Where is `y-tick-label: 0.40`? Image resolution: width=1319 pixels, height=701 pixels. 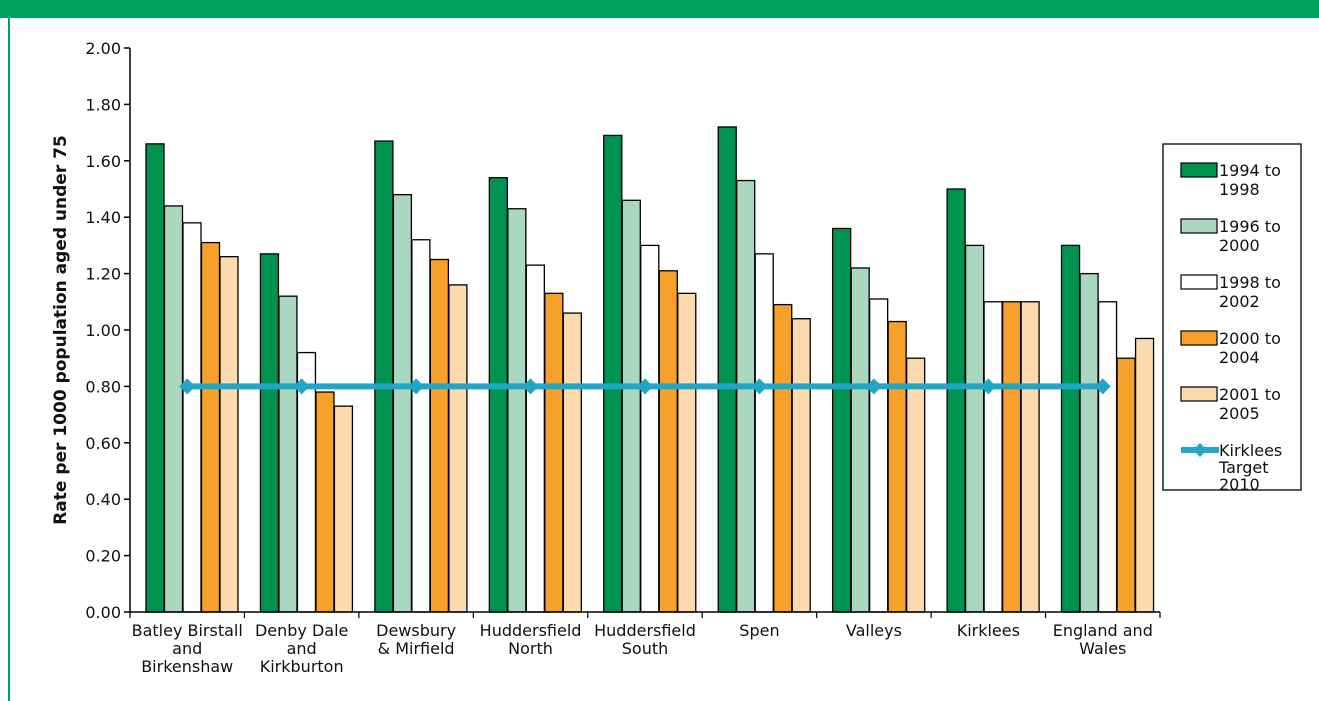
y-tick-label: 0.40 is located at coordinates (103, 499).